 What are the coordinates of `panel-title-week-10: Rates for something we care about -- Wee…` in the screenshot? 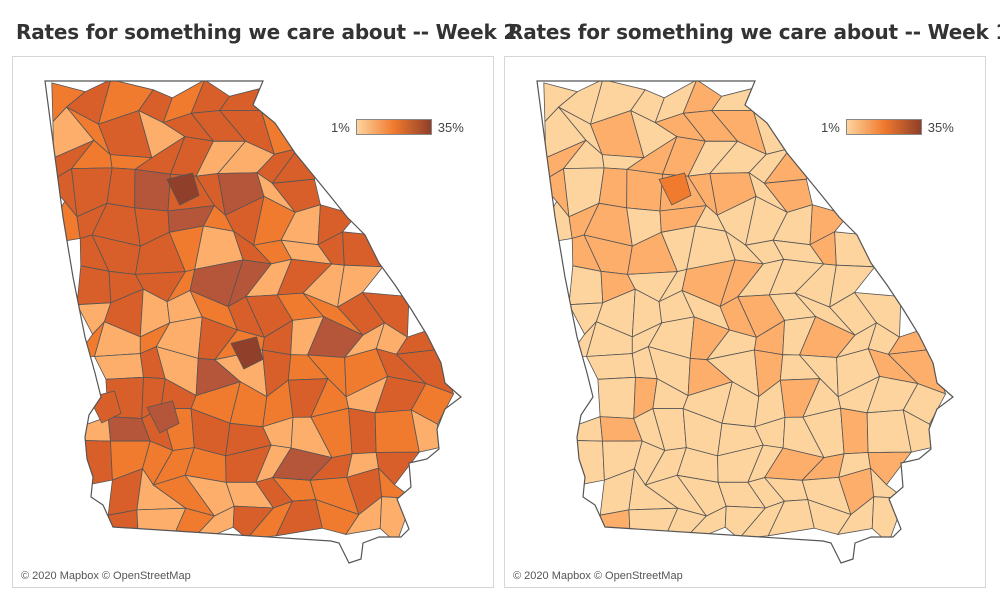 It's located at (754, 32).